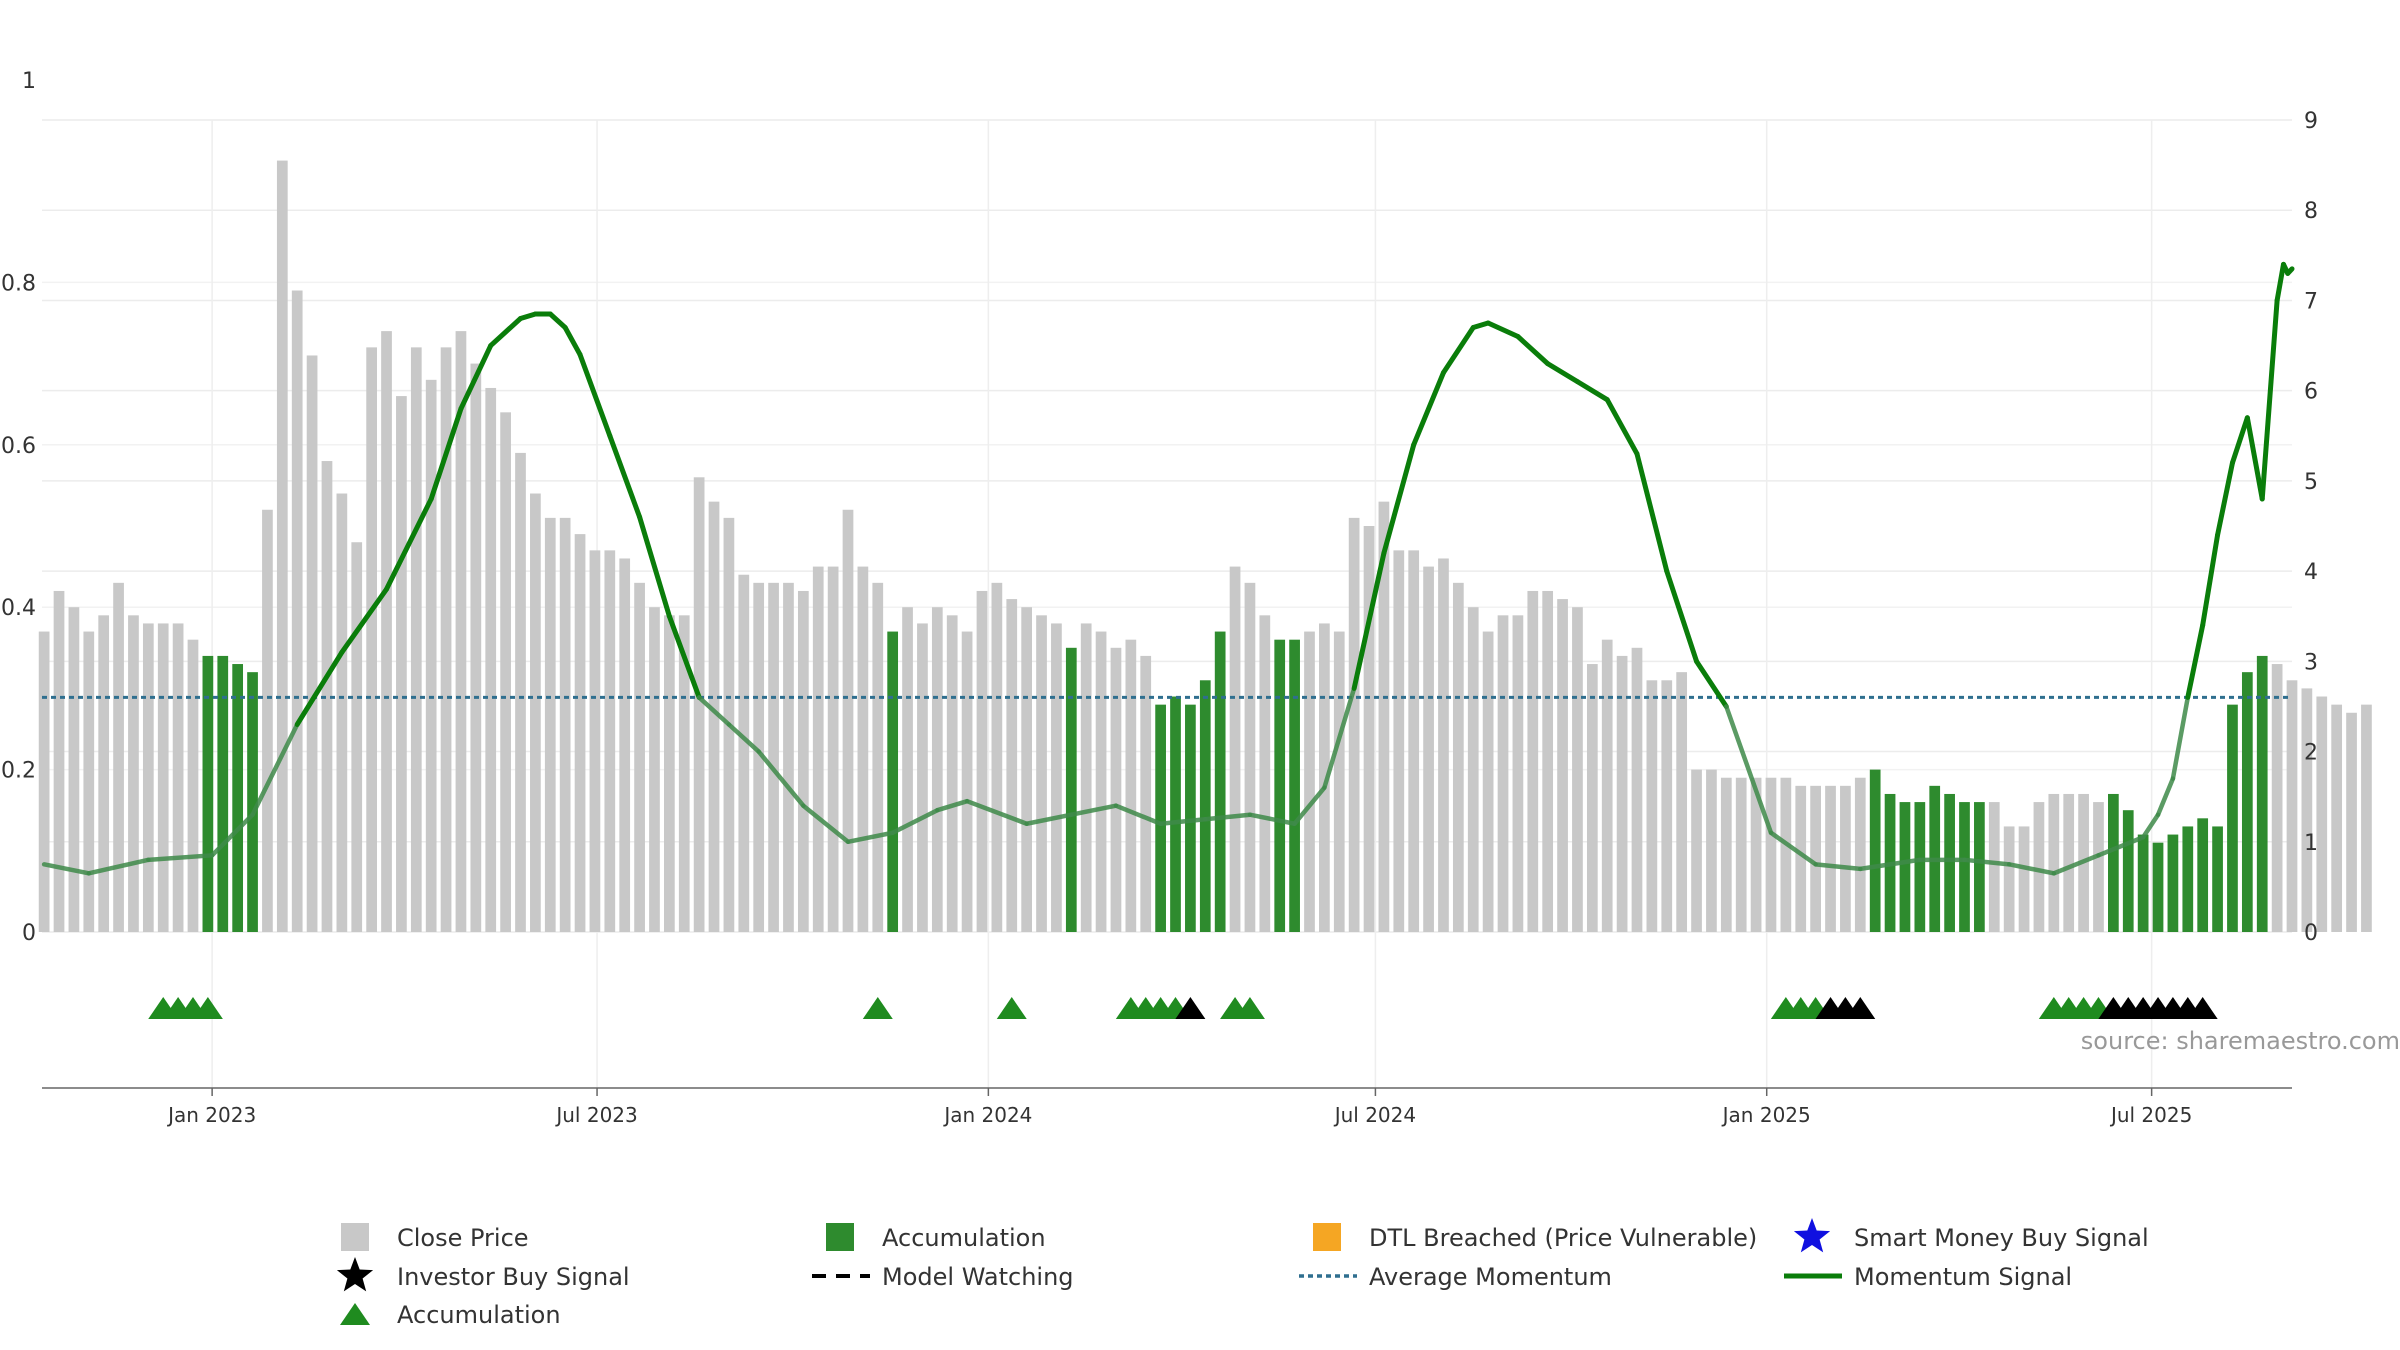 The height and width of the screenshot is (1350, 2400). I want to click on legend-label: Close Price, so click(463, 1238).